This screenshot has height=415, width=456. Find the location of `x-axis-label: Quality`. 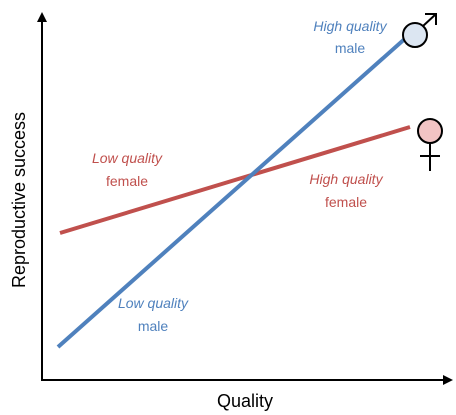

x-axis-label: Quality is located at coordinates (245, 401).